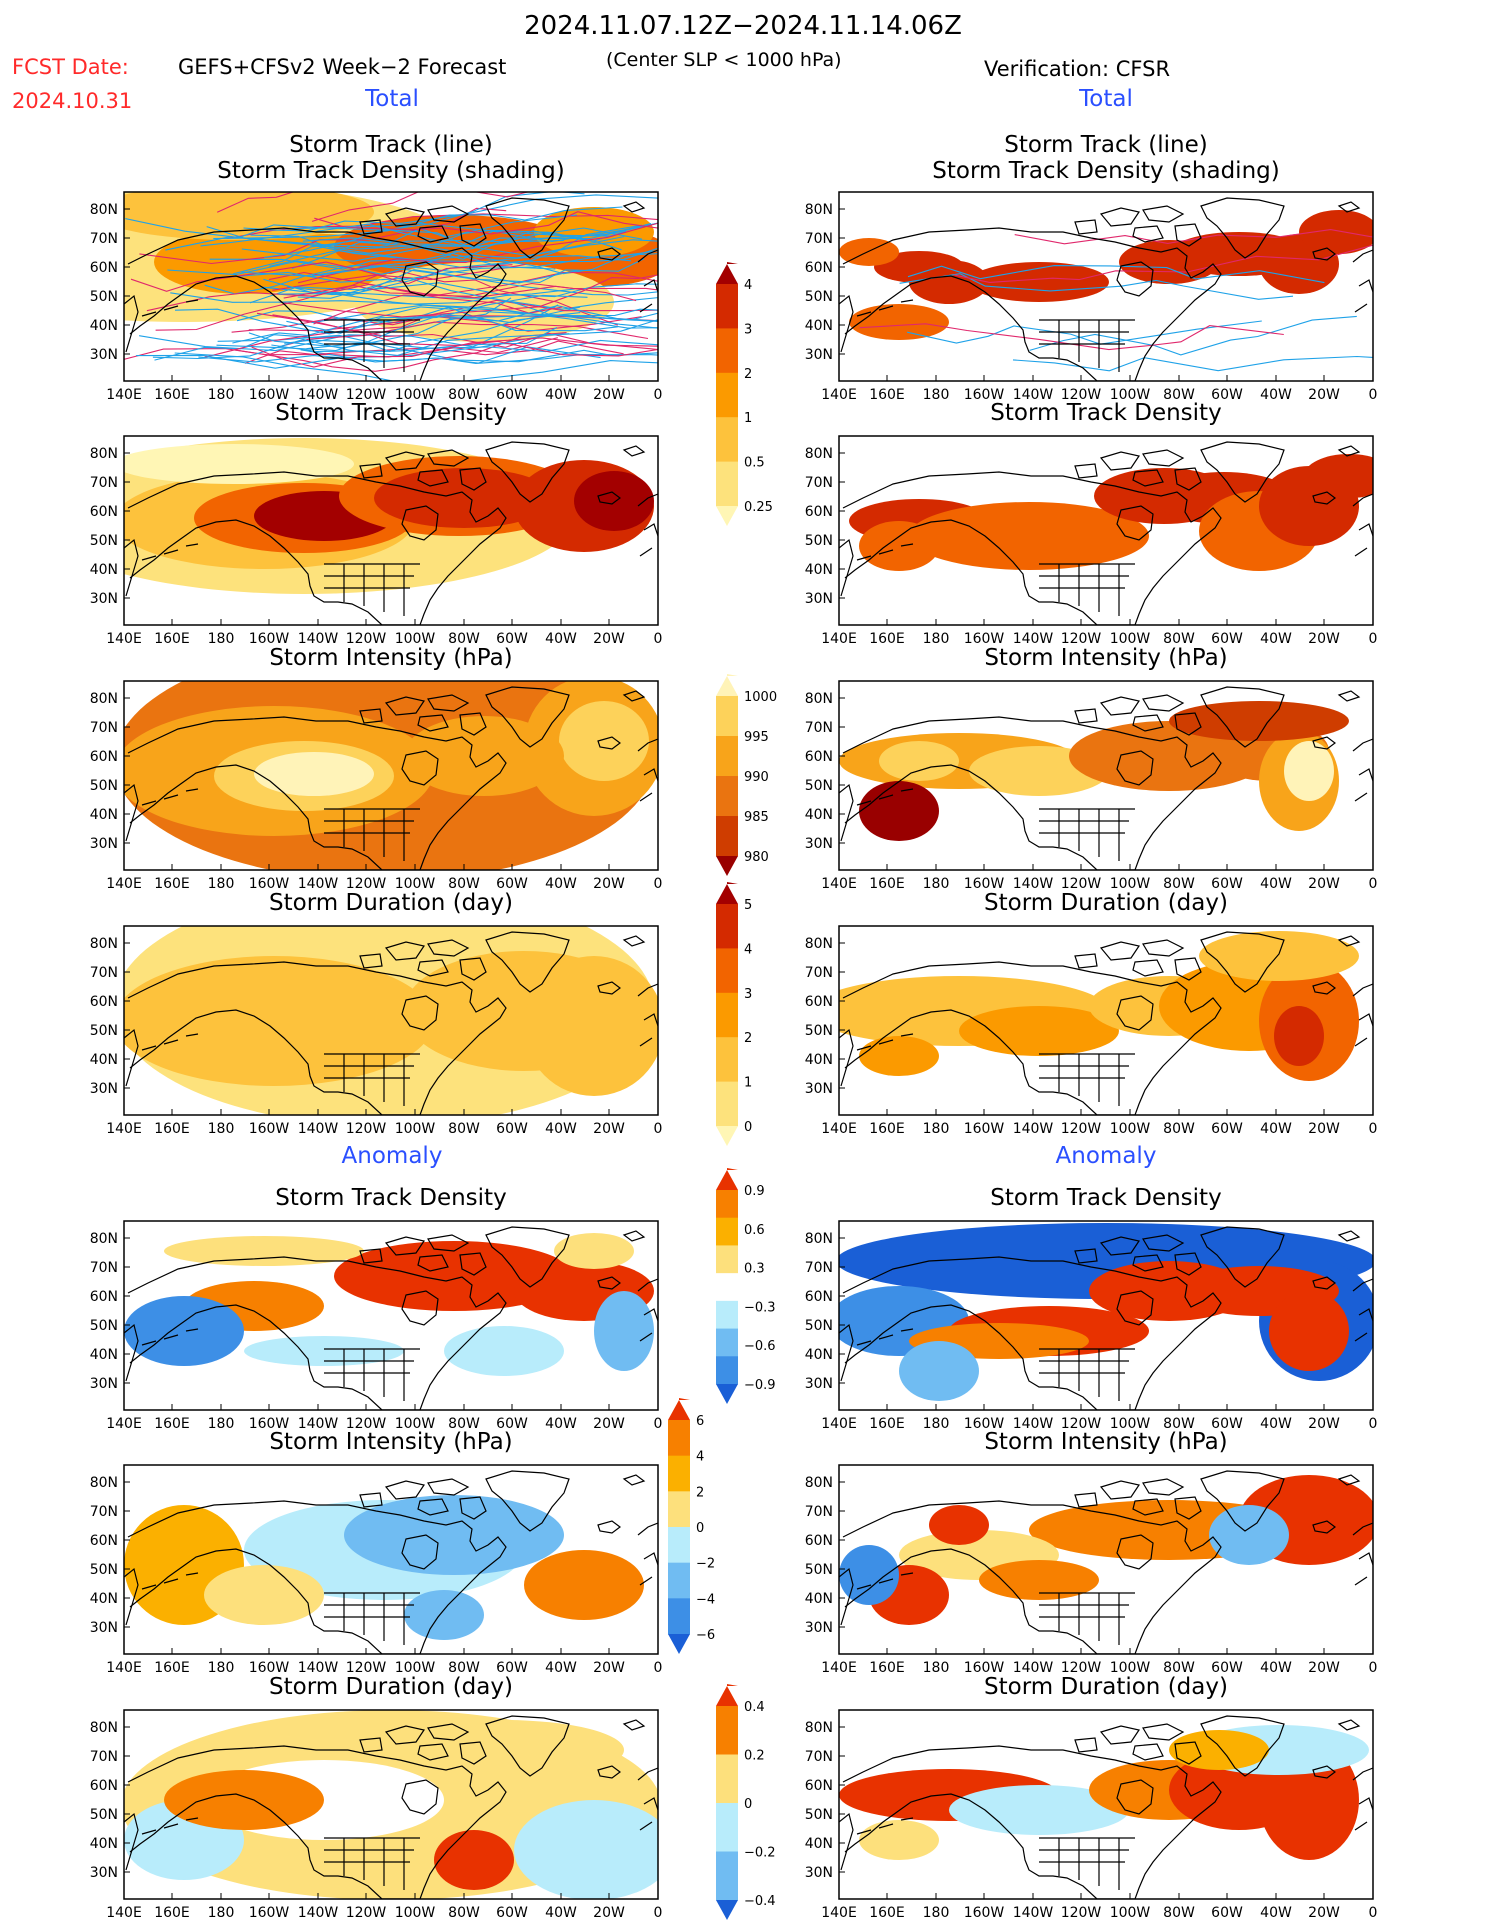 This screenshot has width=1487, height=1925. I want to click on fcst-track-map, so click(391, 286).